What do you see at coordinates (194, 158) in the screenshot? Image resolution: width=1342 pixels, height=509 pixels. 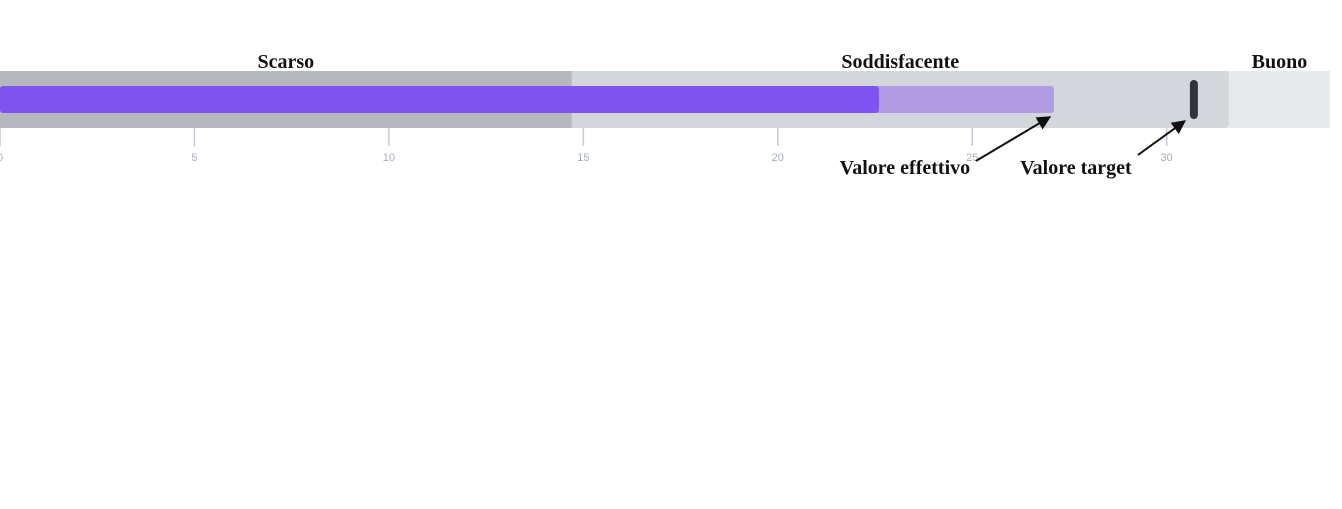 I see `x-tick-label: 5` at bounding box center [194, 158].